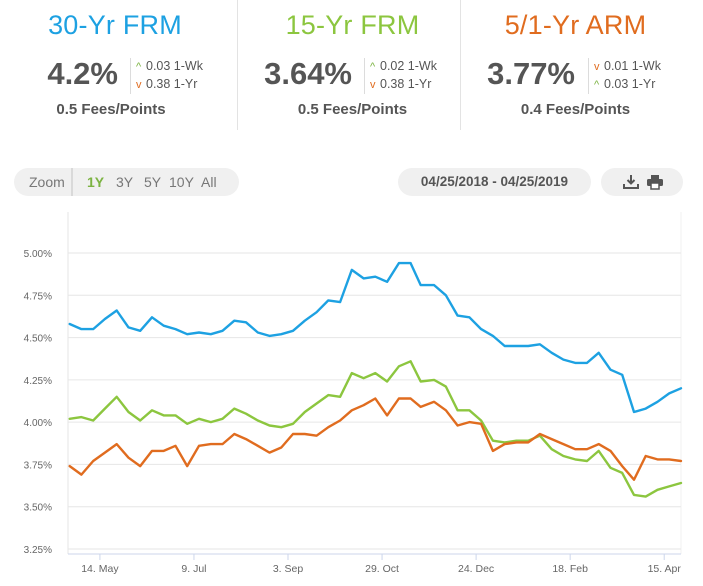  What do you see at coordinates (193, 569) in the screenshot?
I see `x-tick-label: 9. Jul` at bounding box center [193, 569].